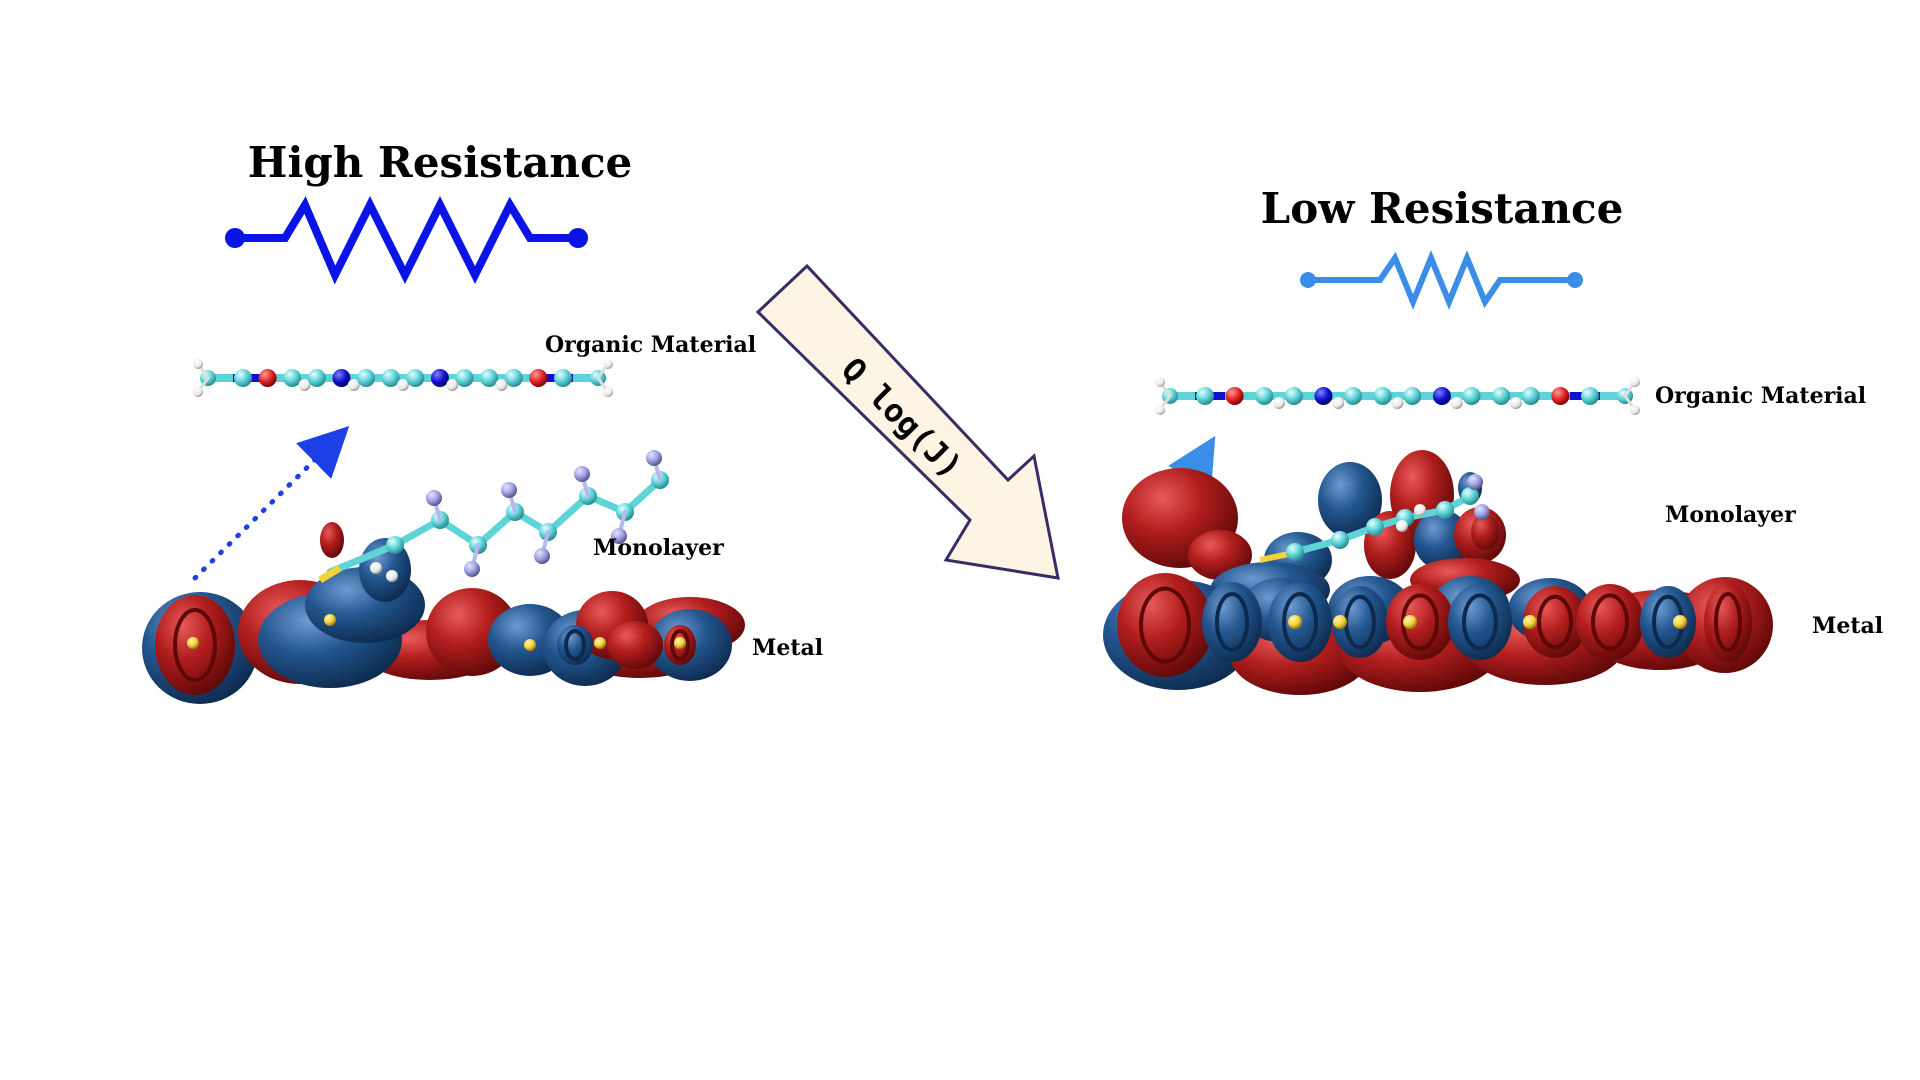  What do you see at coordinates (658, 548) in the screenshot?
I see `left-monolayer-label: Monolayer` at bounding box center [658, 548].